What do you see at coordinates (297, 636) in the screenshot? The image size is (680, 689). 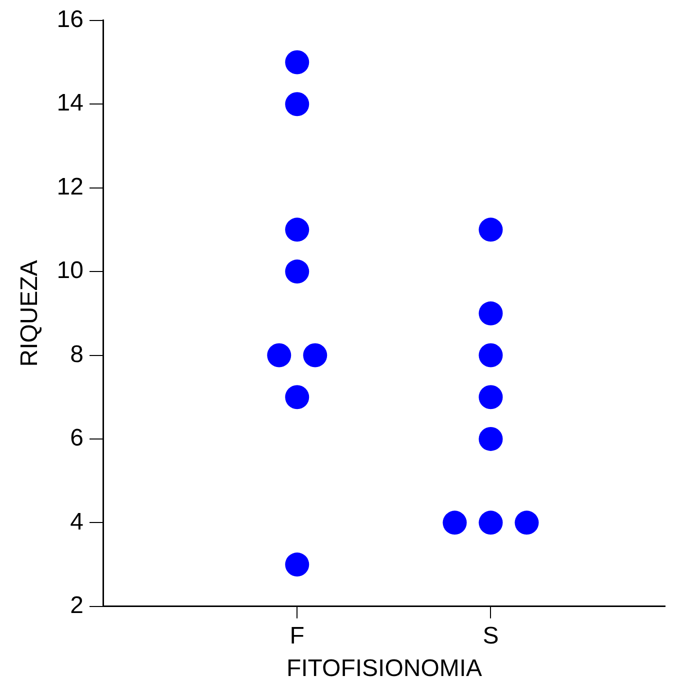 I see `x-tick-label: F` at bounding box center [297, 636].